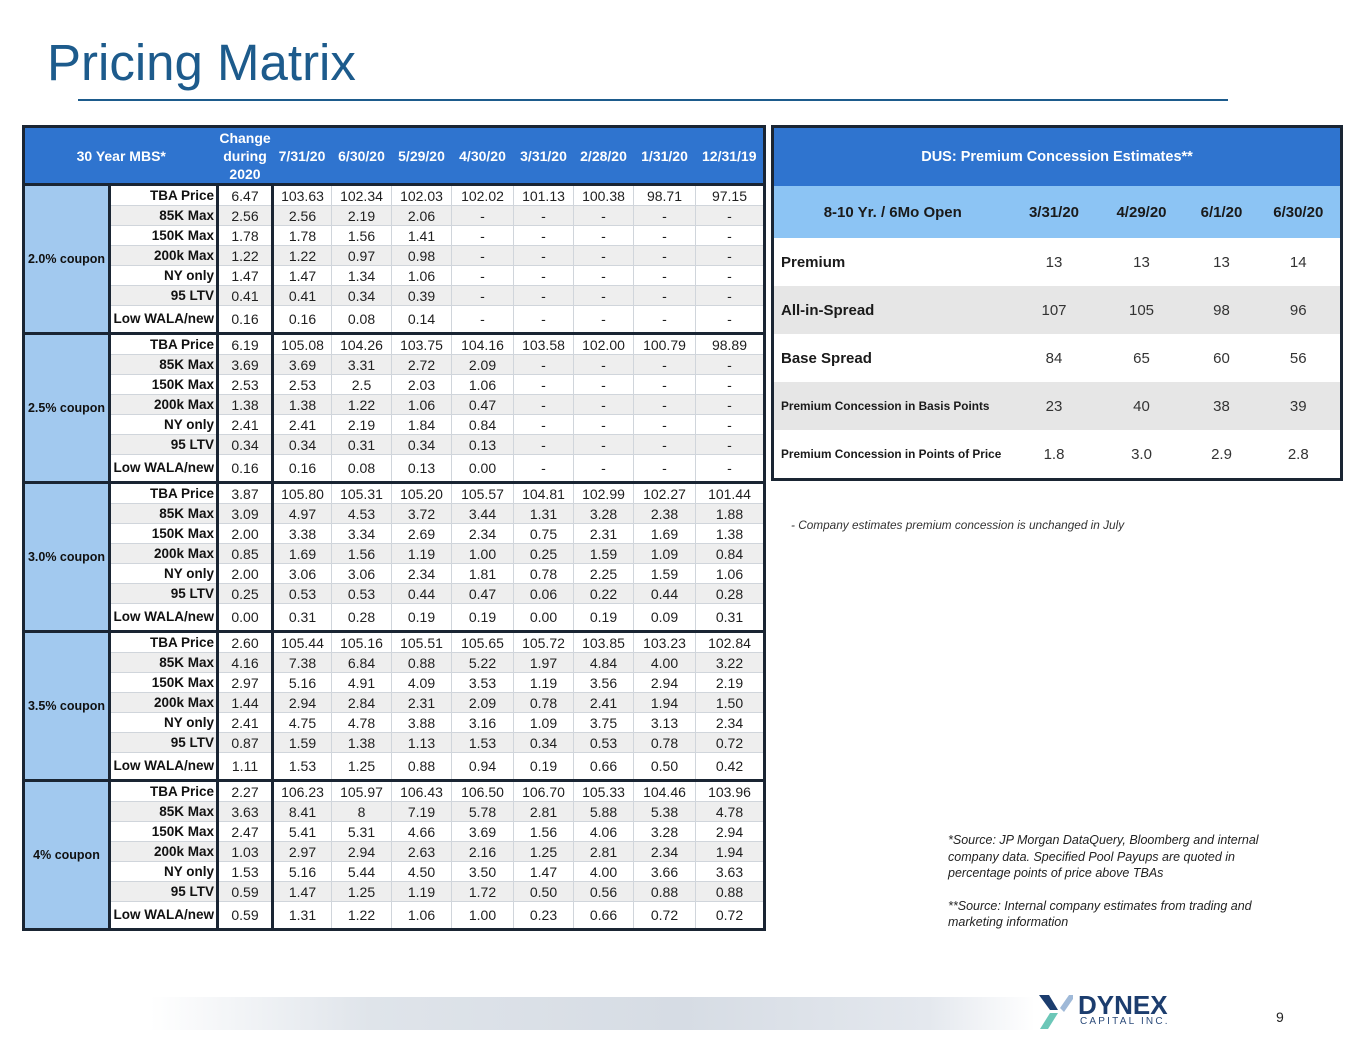  Describe the element at coordinates (543, 344) in the screenshot. I see `value-cell: 103.58` at that location.